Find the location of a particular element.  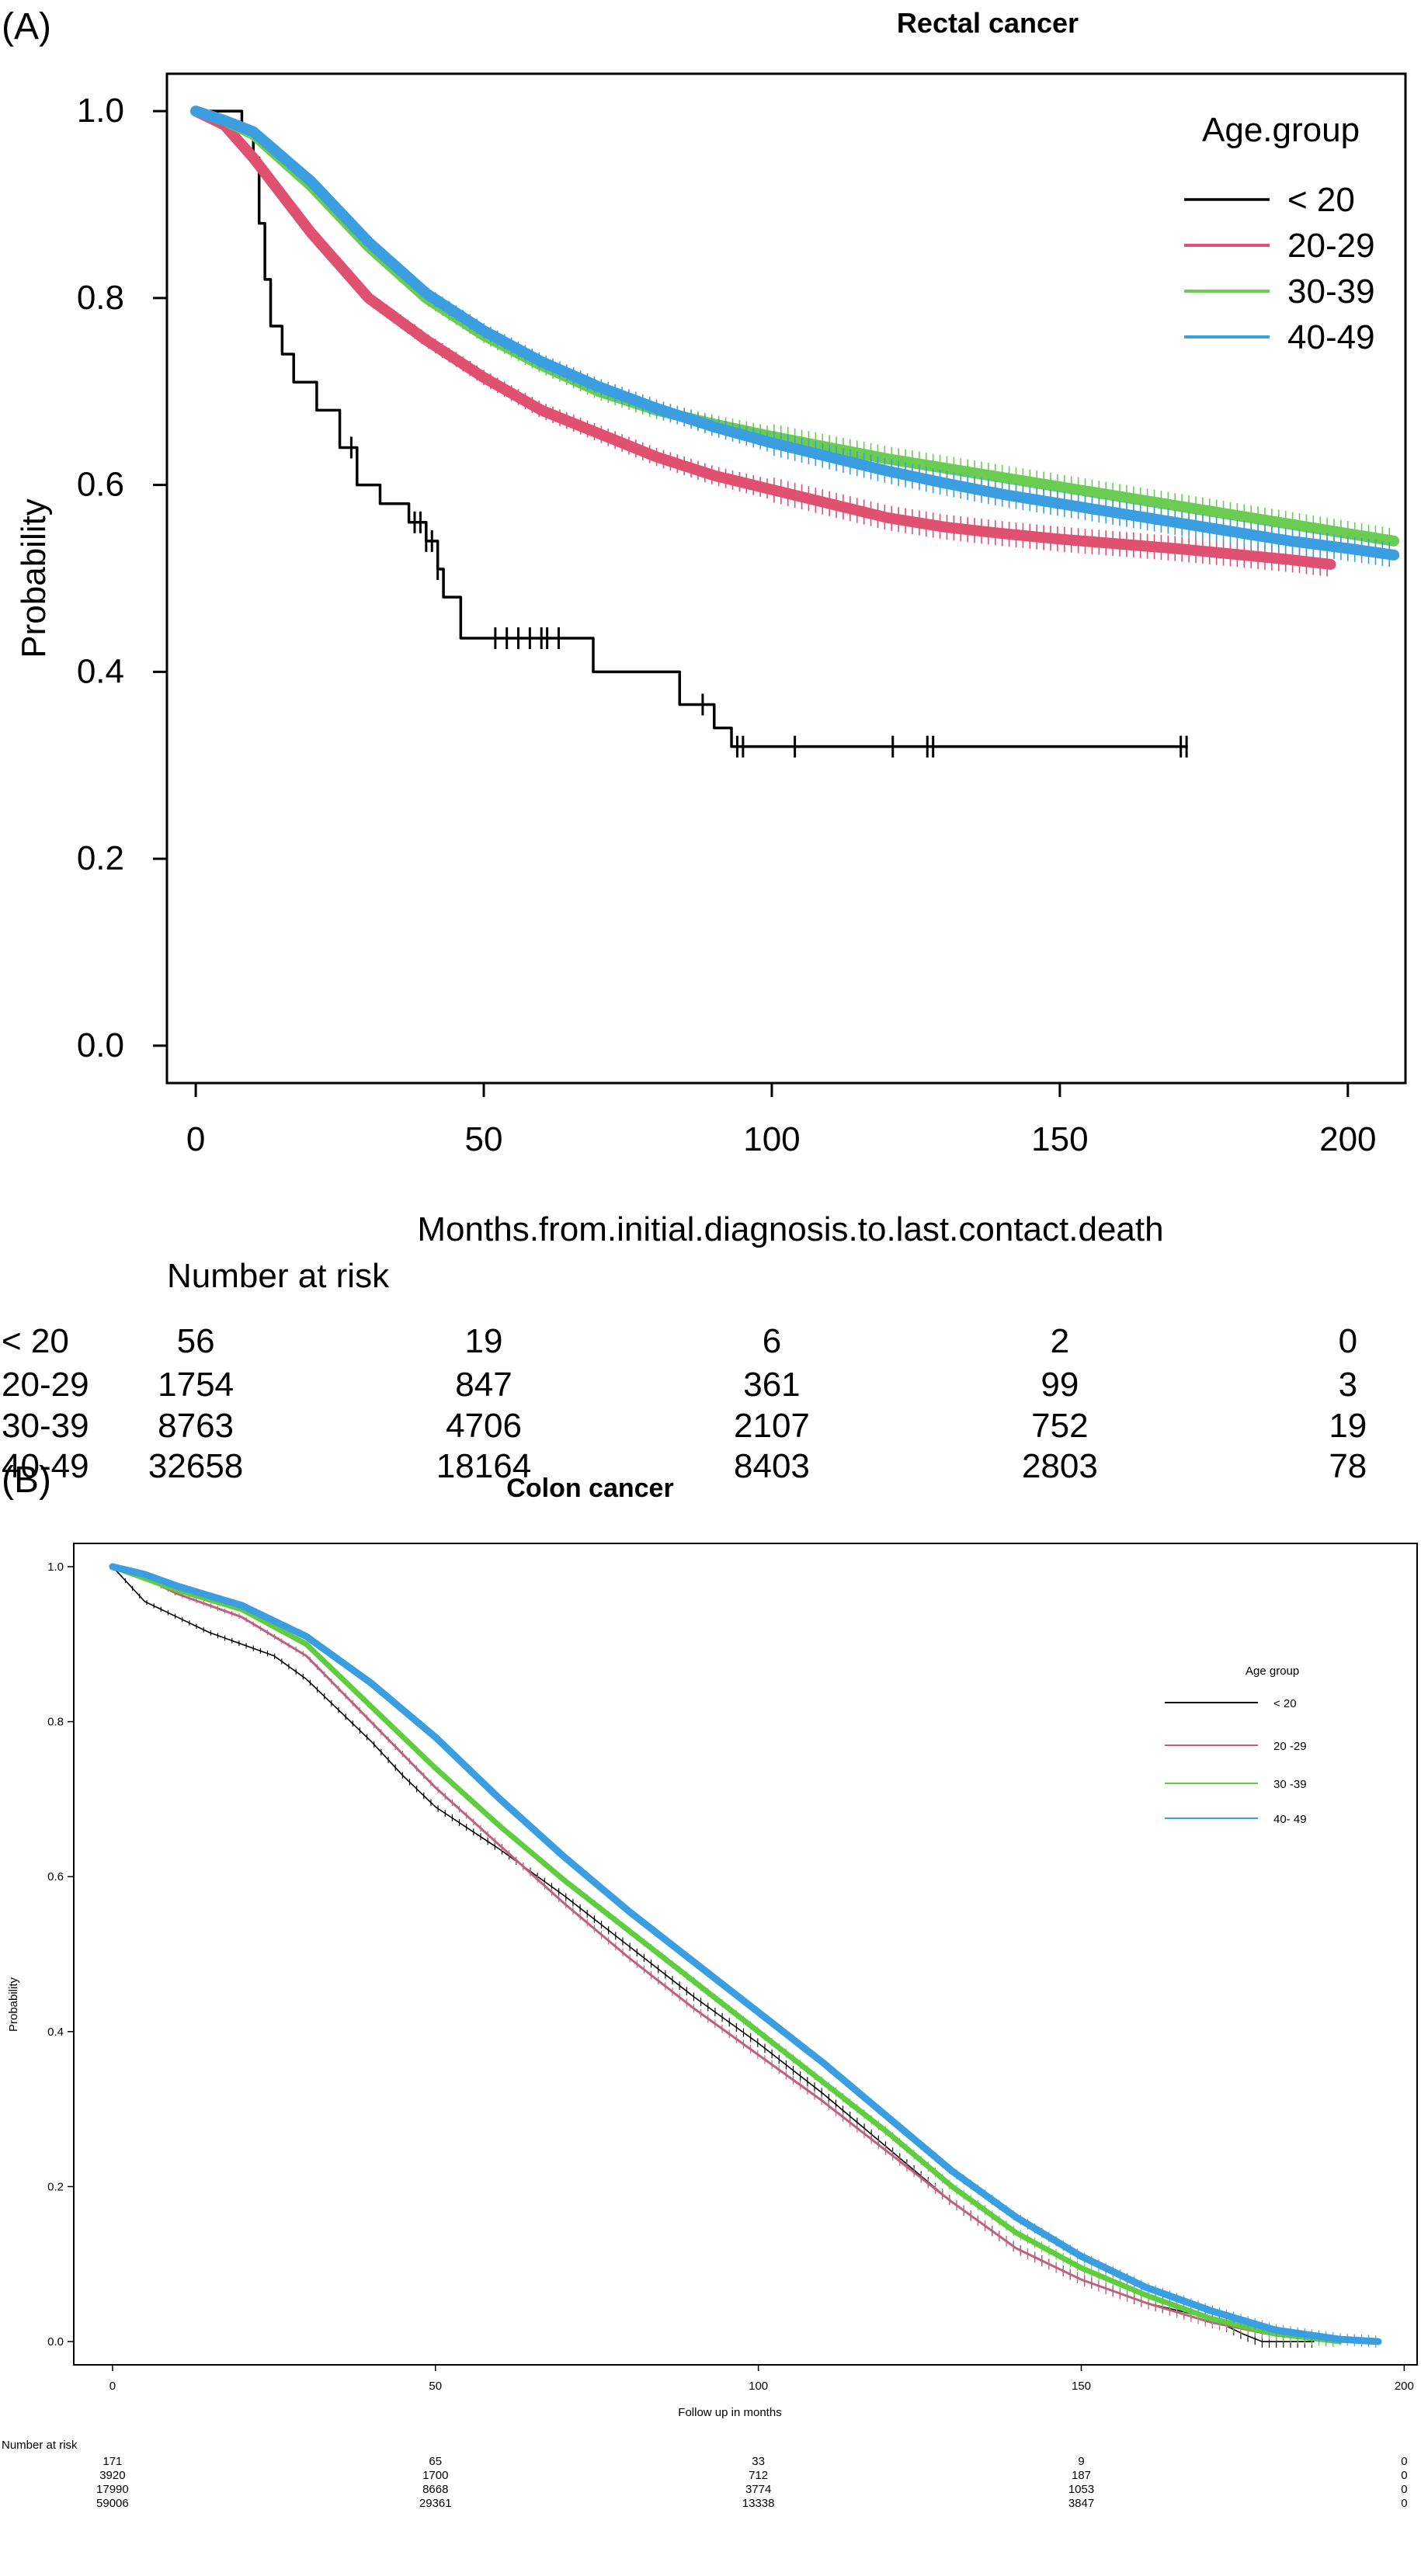

panel-a-y-axis-label: Probability is located at coordinates (34, 578).